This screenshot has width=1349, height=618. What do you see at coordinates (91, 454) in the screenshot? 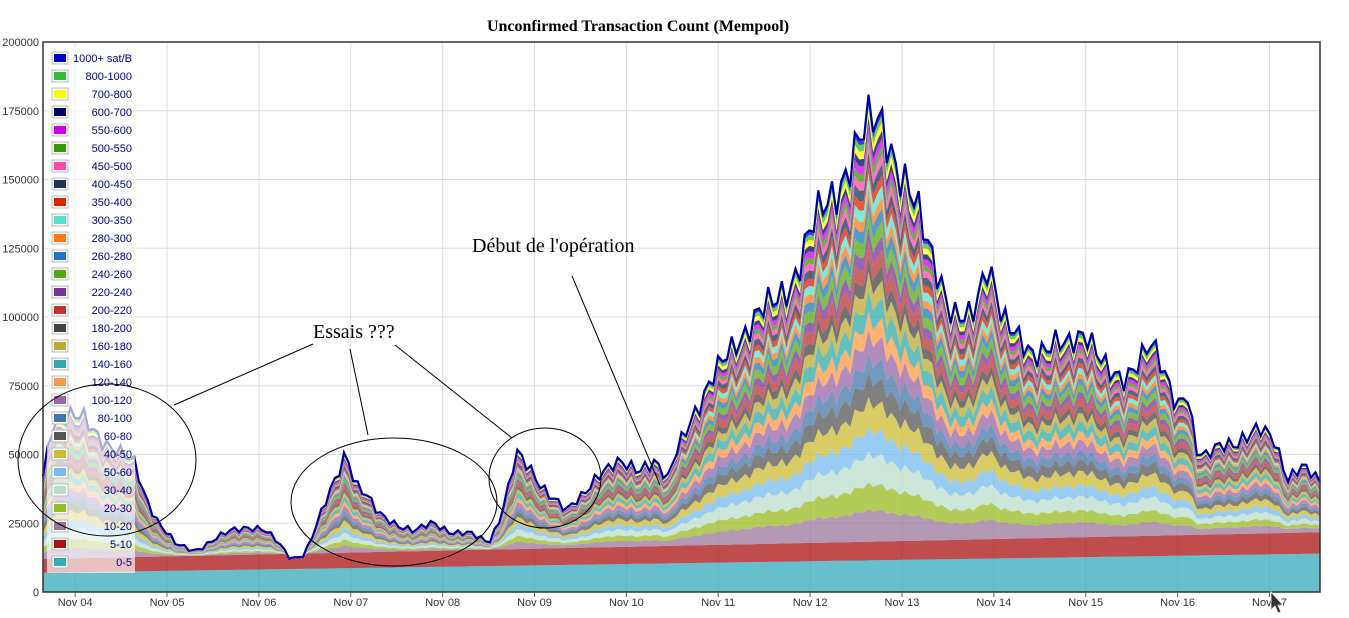
I see `legend-item: 40-50` at bounding box center [91, 454].